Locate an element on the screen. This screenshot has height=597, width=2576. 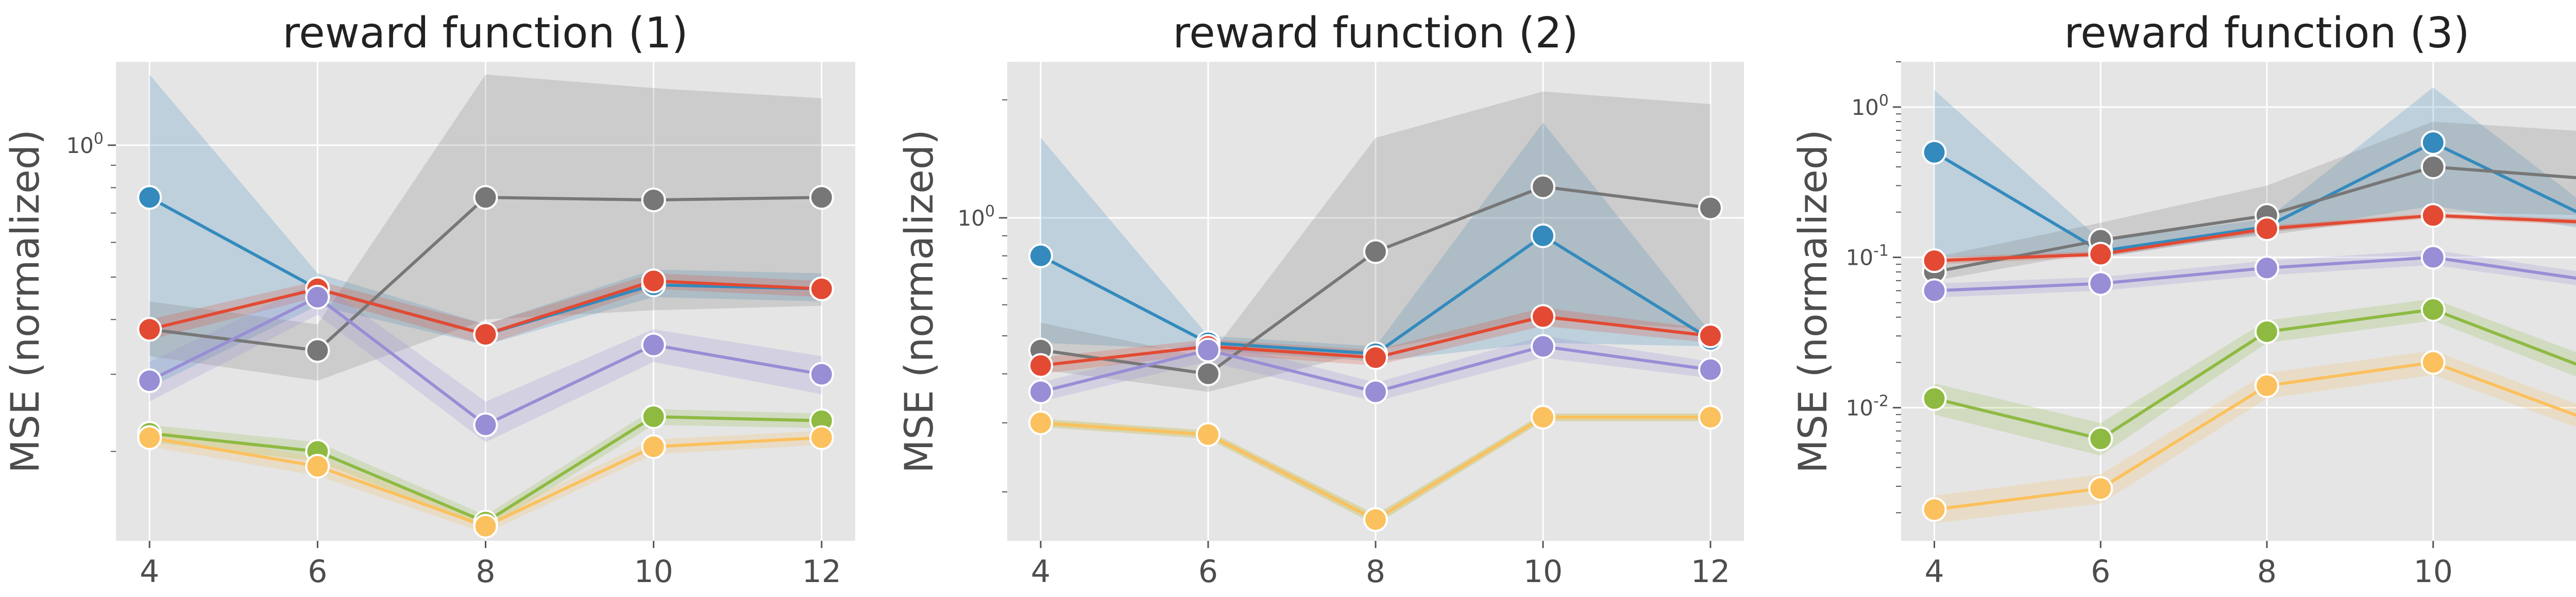
y-ticks: 10⁰ 10⁻¹ 10⁻² is located at coordinates (1873, 256).